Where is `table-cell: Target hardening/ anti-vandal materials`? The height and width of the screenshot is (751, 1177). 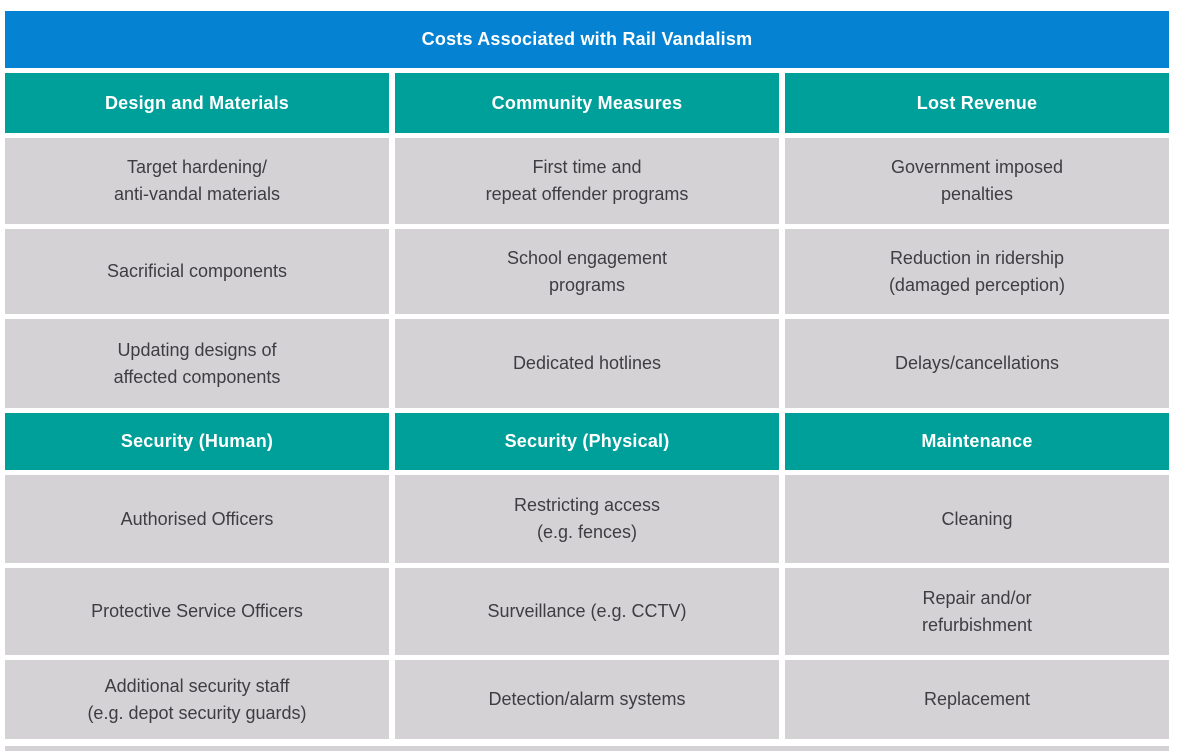 table-cell: Target hardening/ anti-vandal materials is located at coordinates (197, 181).